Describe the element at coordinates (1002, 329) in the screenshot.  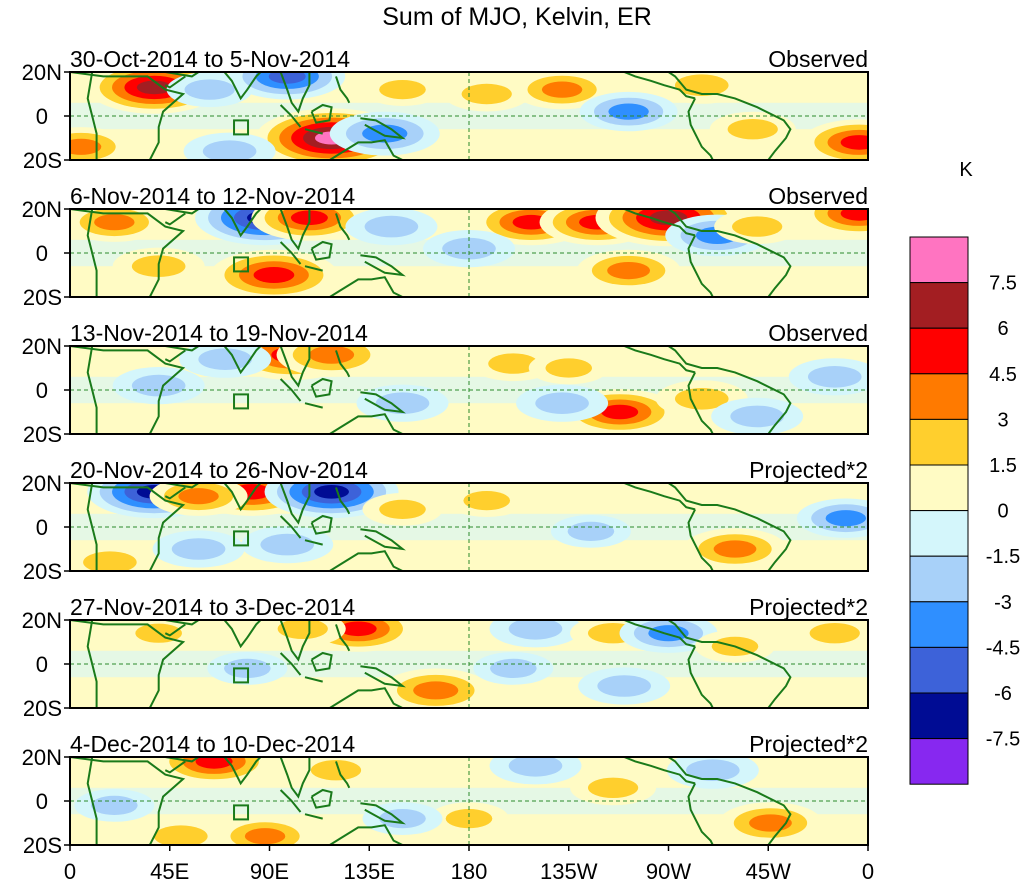
I see `colorbar-tick-label: 6` at that location.